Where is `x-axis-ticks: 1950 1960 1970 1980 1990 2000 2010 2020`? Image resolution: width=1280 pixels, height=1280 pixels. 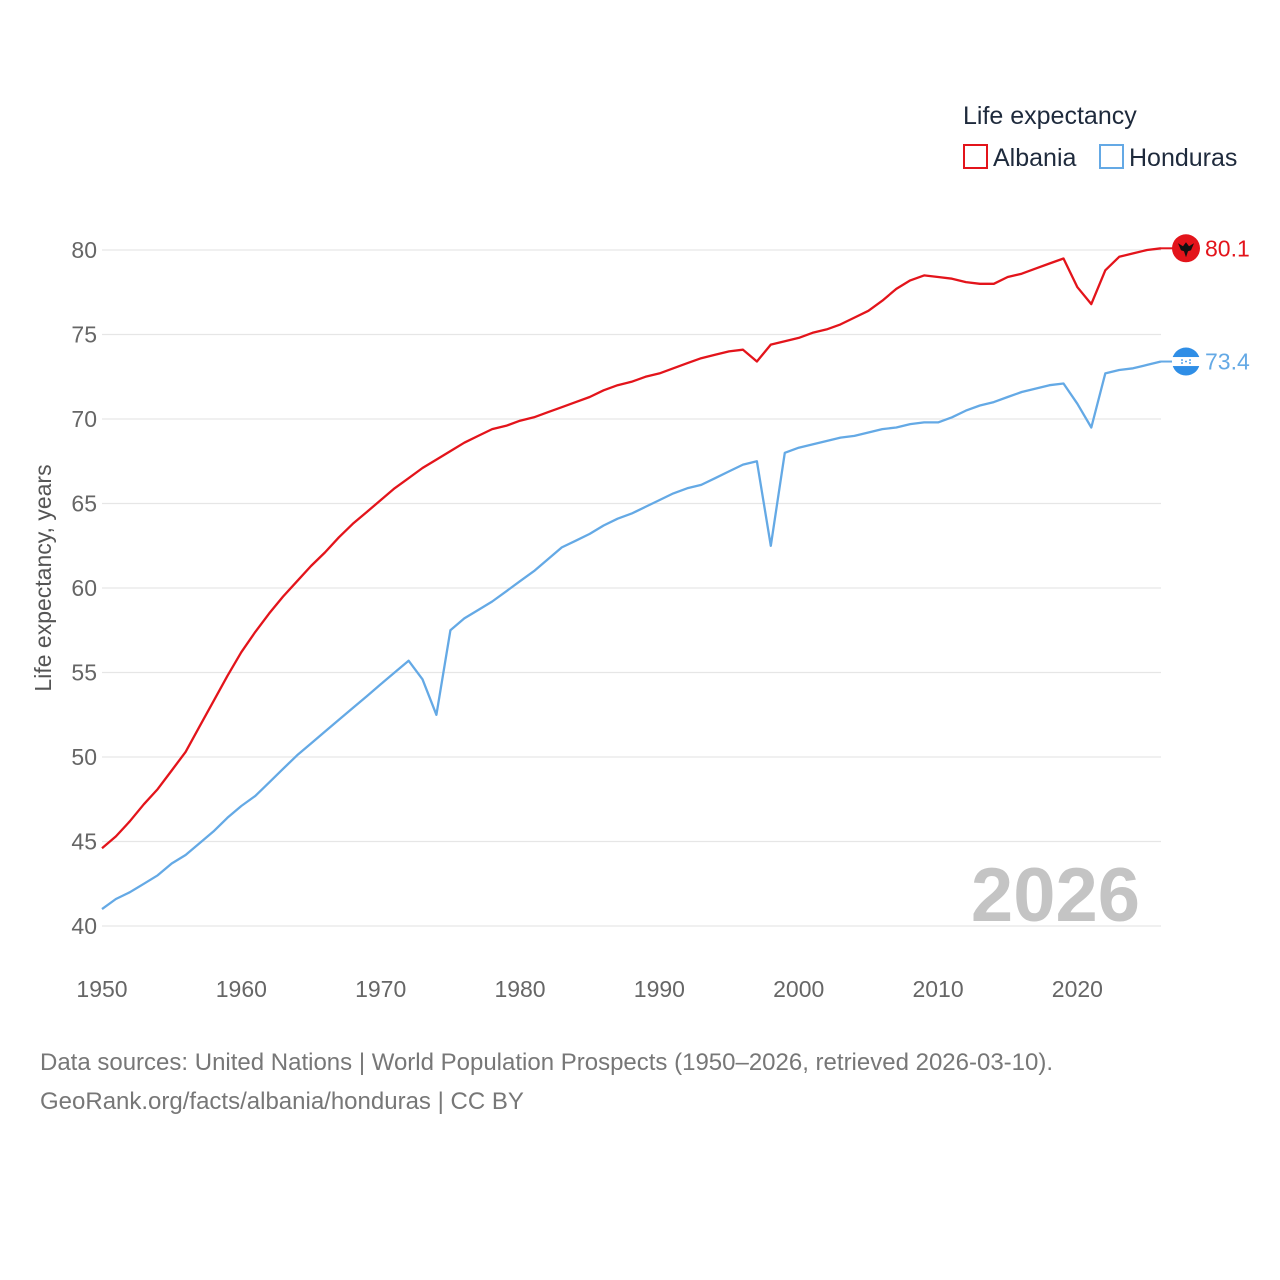 x-axis-ticks: 1950 1960 1970 1980 1990 2000 2010 2020 is located at coordinates (589, 989).